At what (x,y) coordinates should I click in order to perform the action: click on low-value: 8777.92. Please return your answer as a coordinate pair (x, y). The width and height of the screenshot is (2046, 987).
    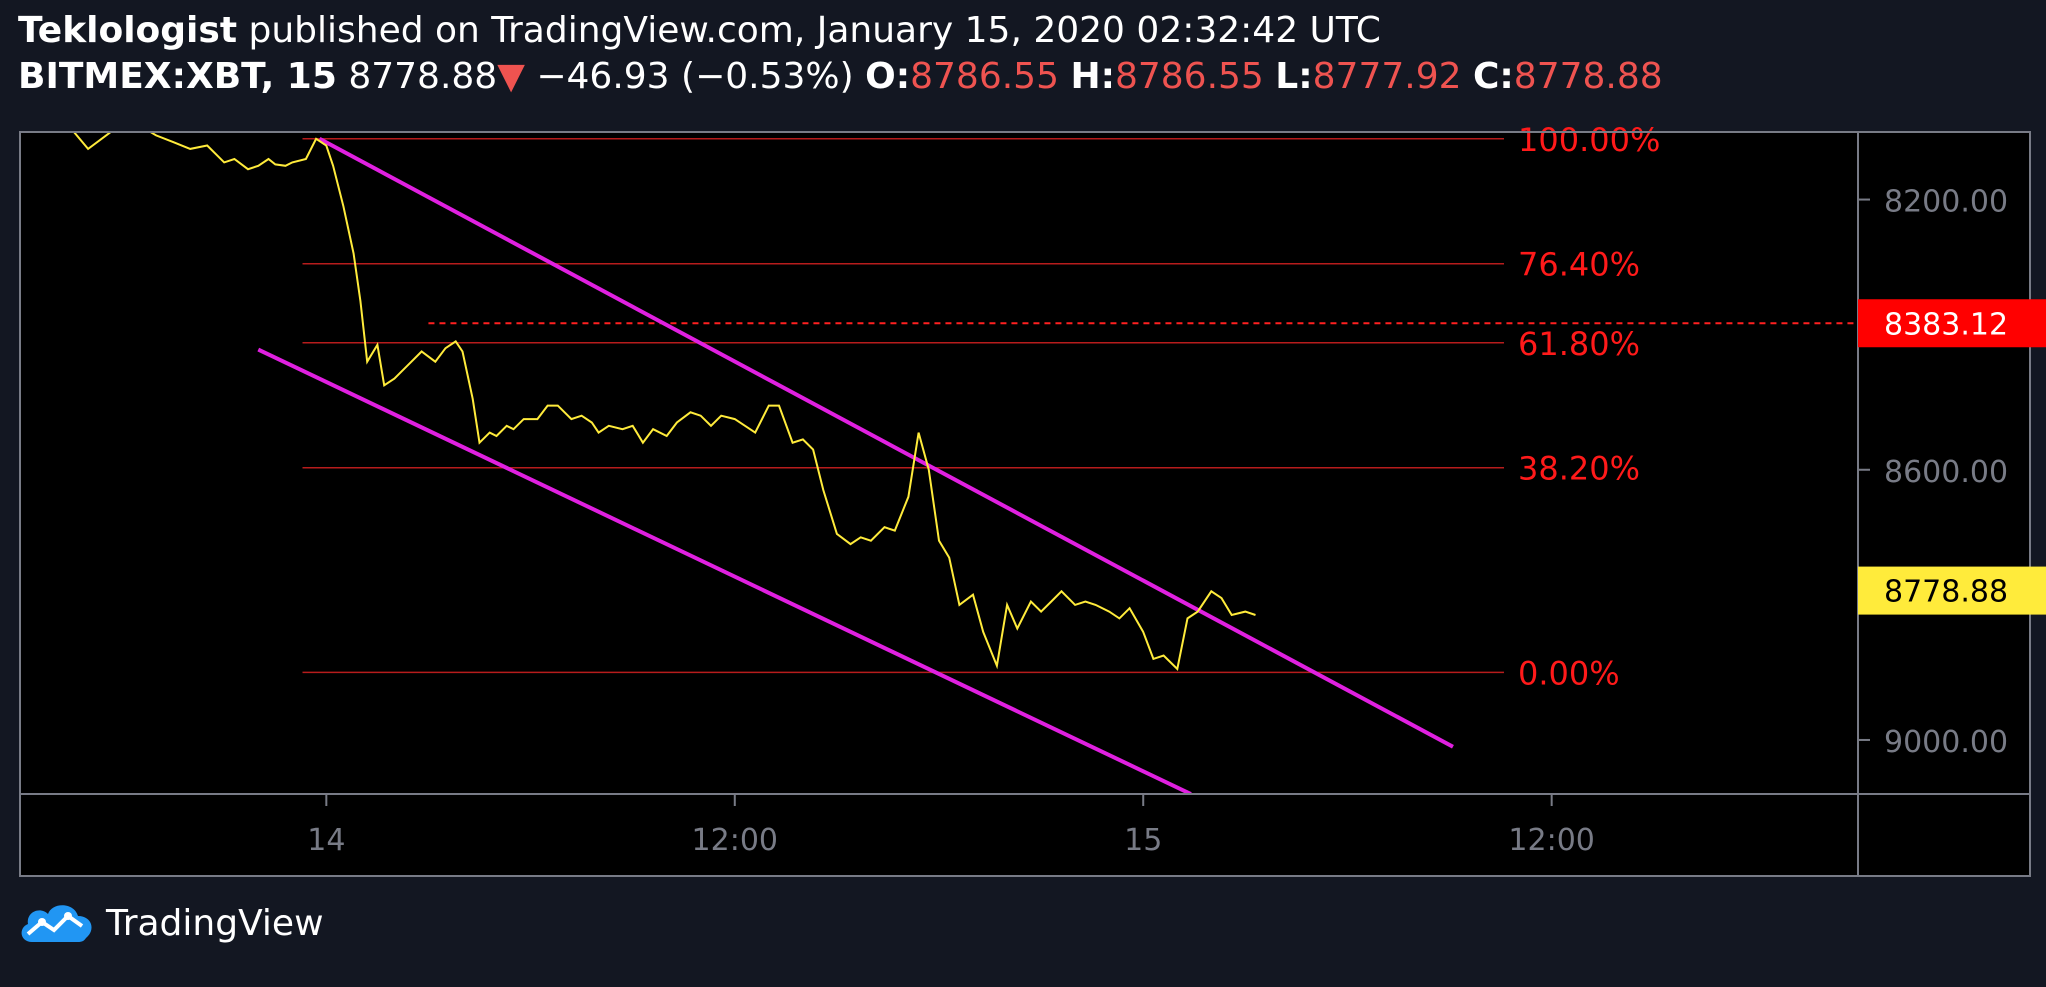
    Looking at the image, I should click on (1387, 76).